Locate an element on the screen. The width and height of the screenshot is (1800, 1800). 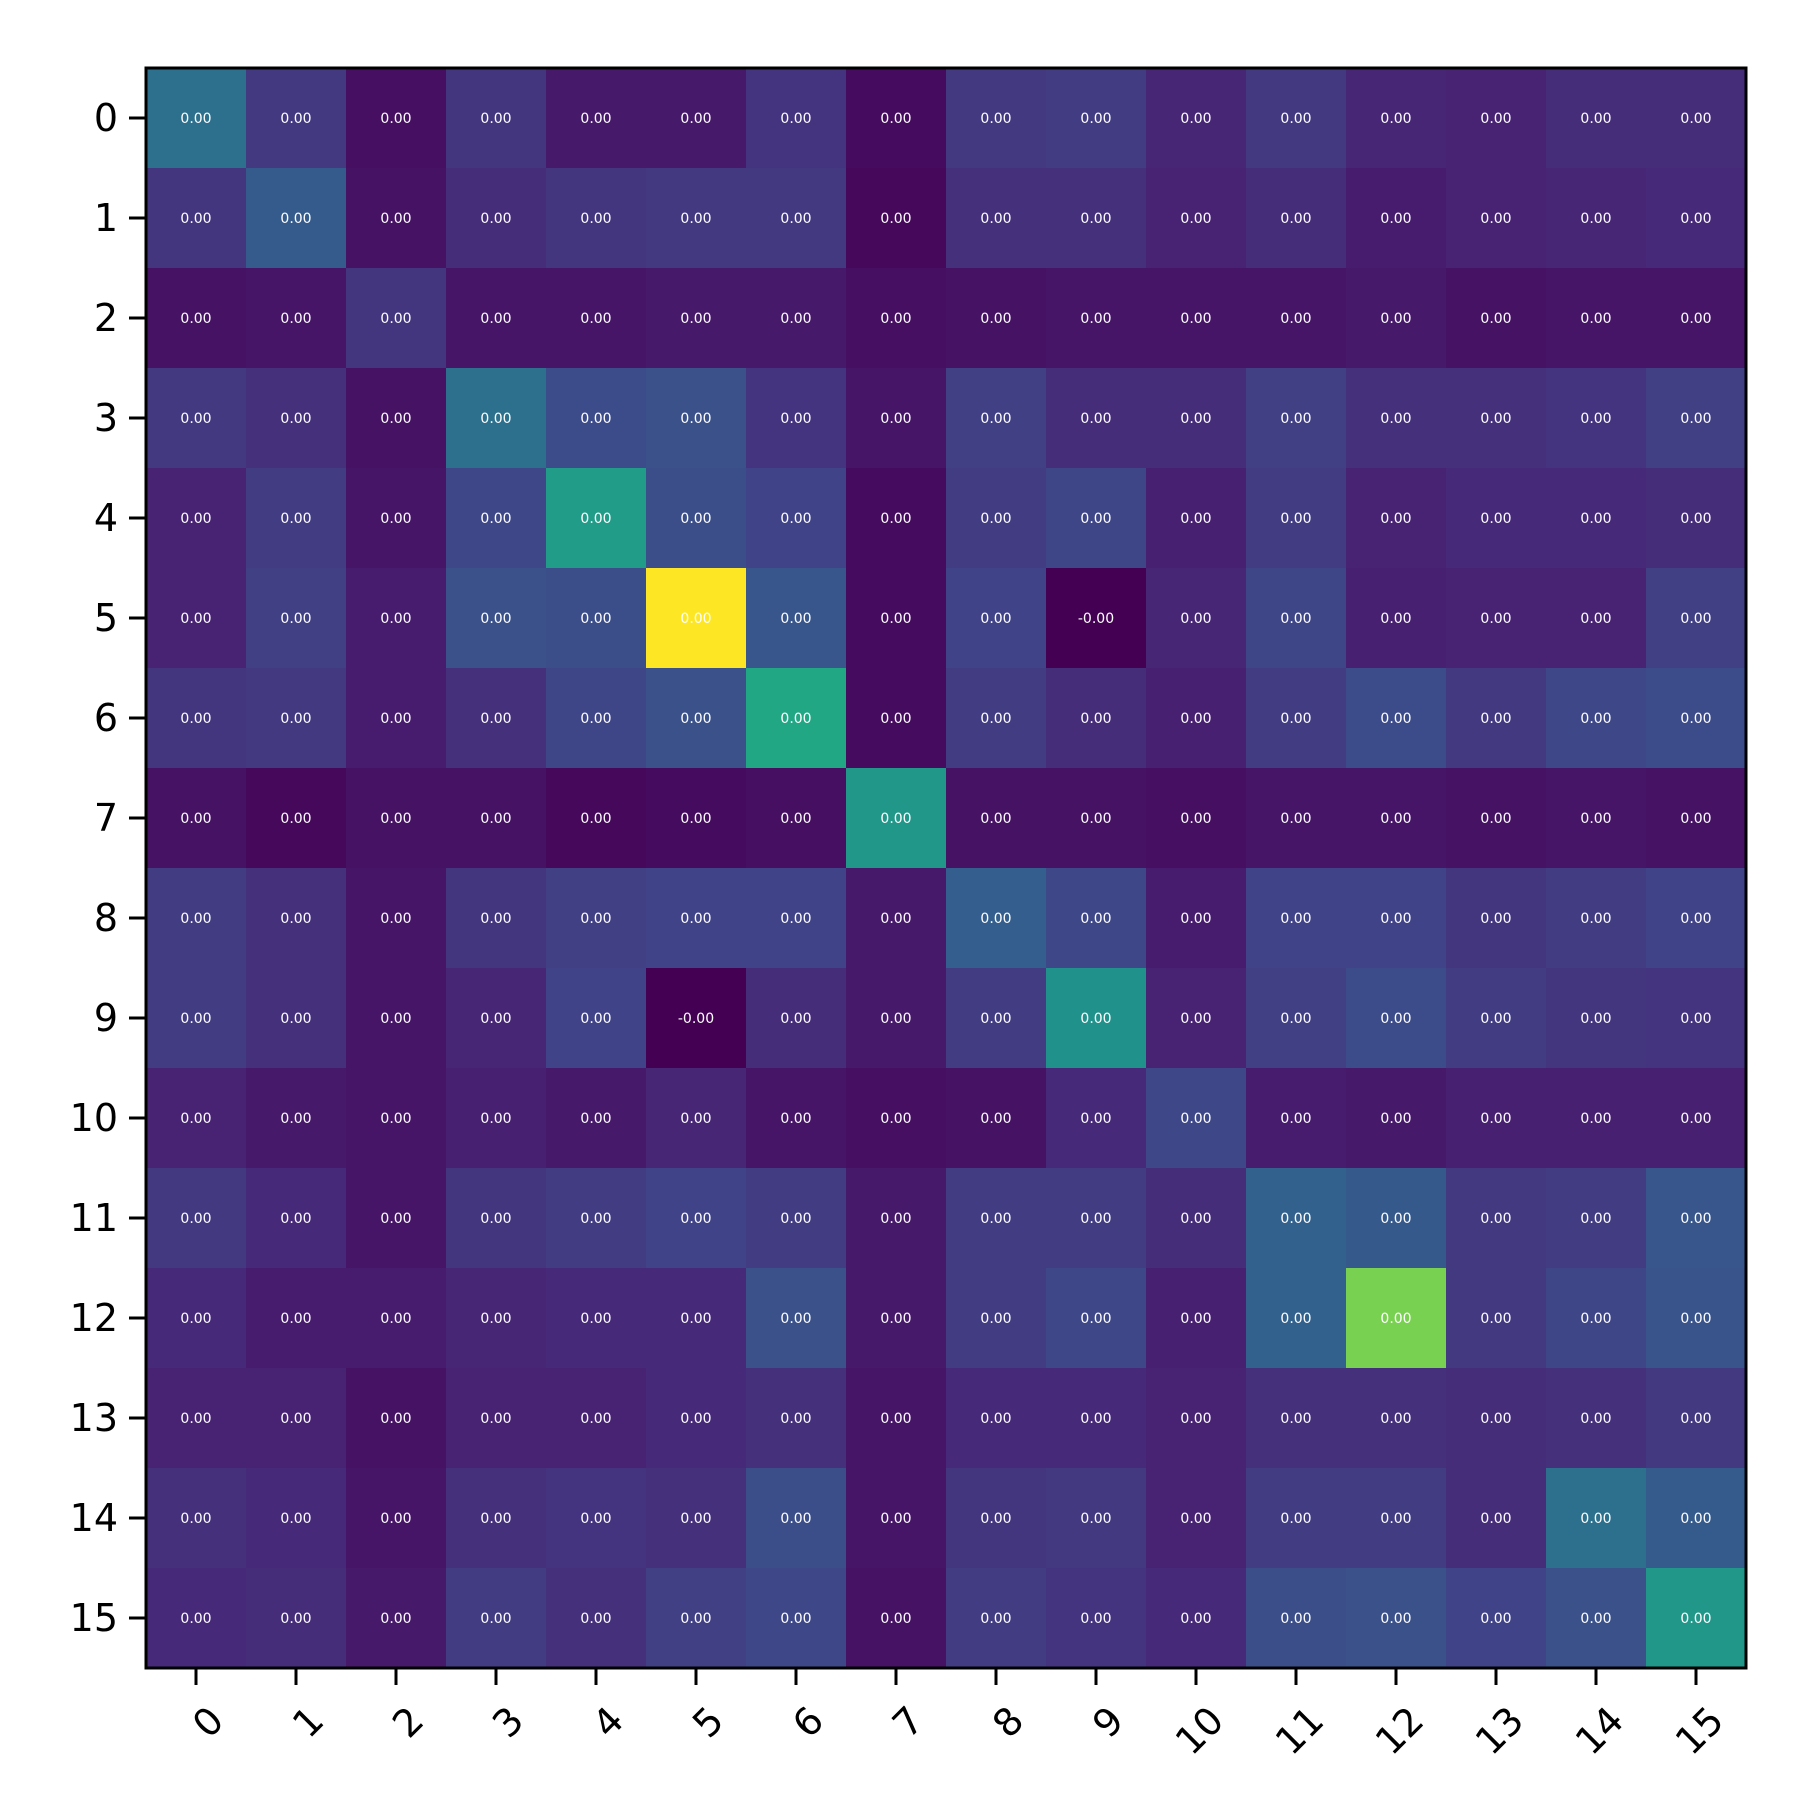
heatmap-cell-r13-c3 is located at coordinates (496, 1418).